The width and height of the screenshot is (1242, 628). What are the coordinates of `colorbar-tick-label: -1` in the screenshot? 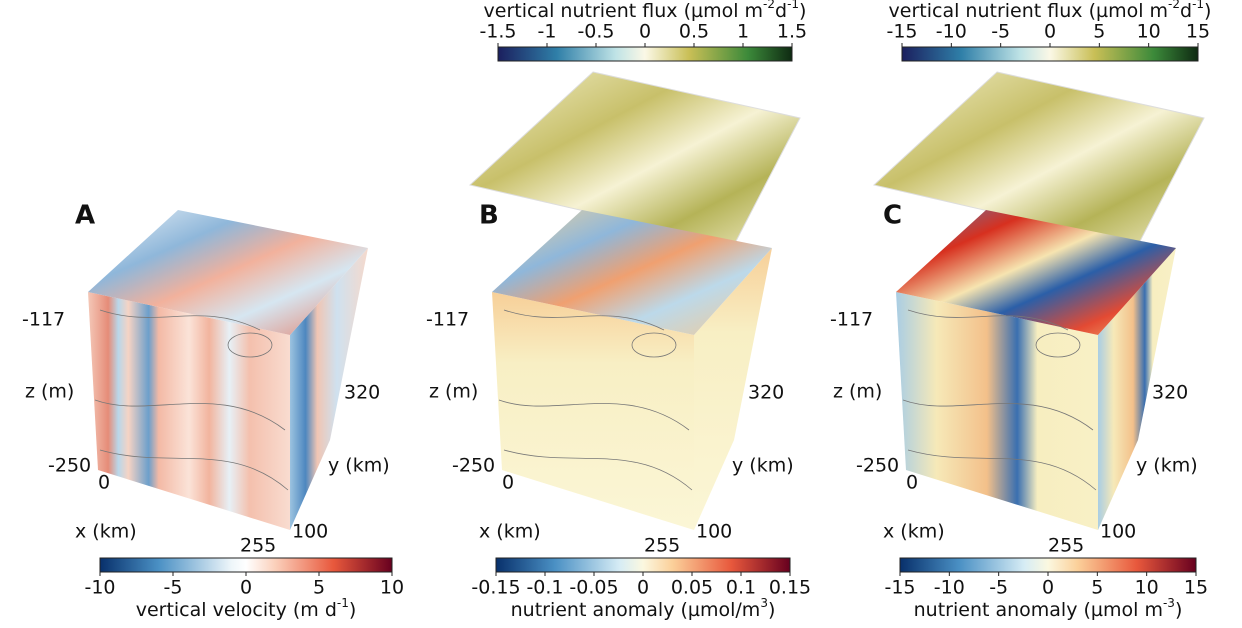 It's located at (547, 32).